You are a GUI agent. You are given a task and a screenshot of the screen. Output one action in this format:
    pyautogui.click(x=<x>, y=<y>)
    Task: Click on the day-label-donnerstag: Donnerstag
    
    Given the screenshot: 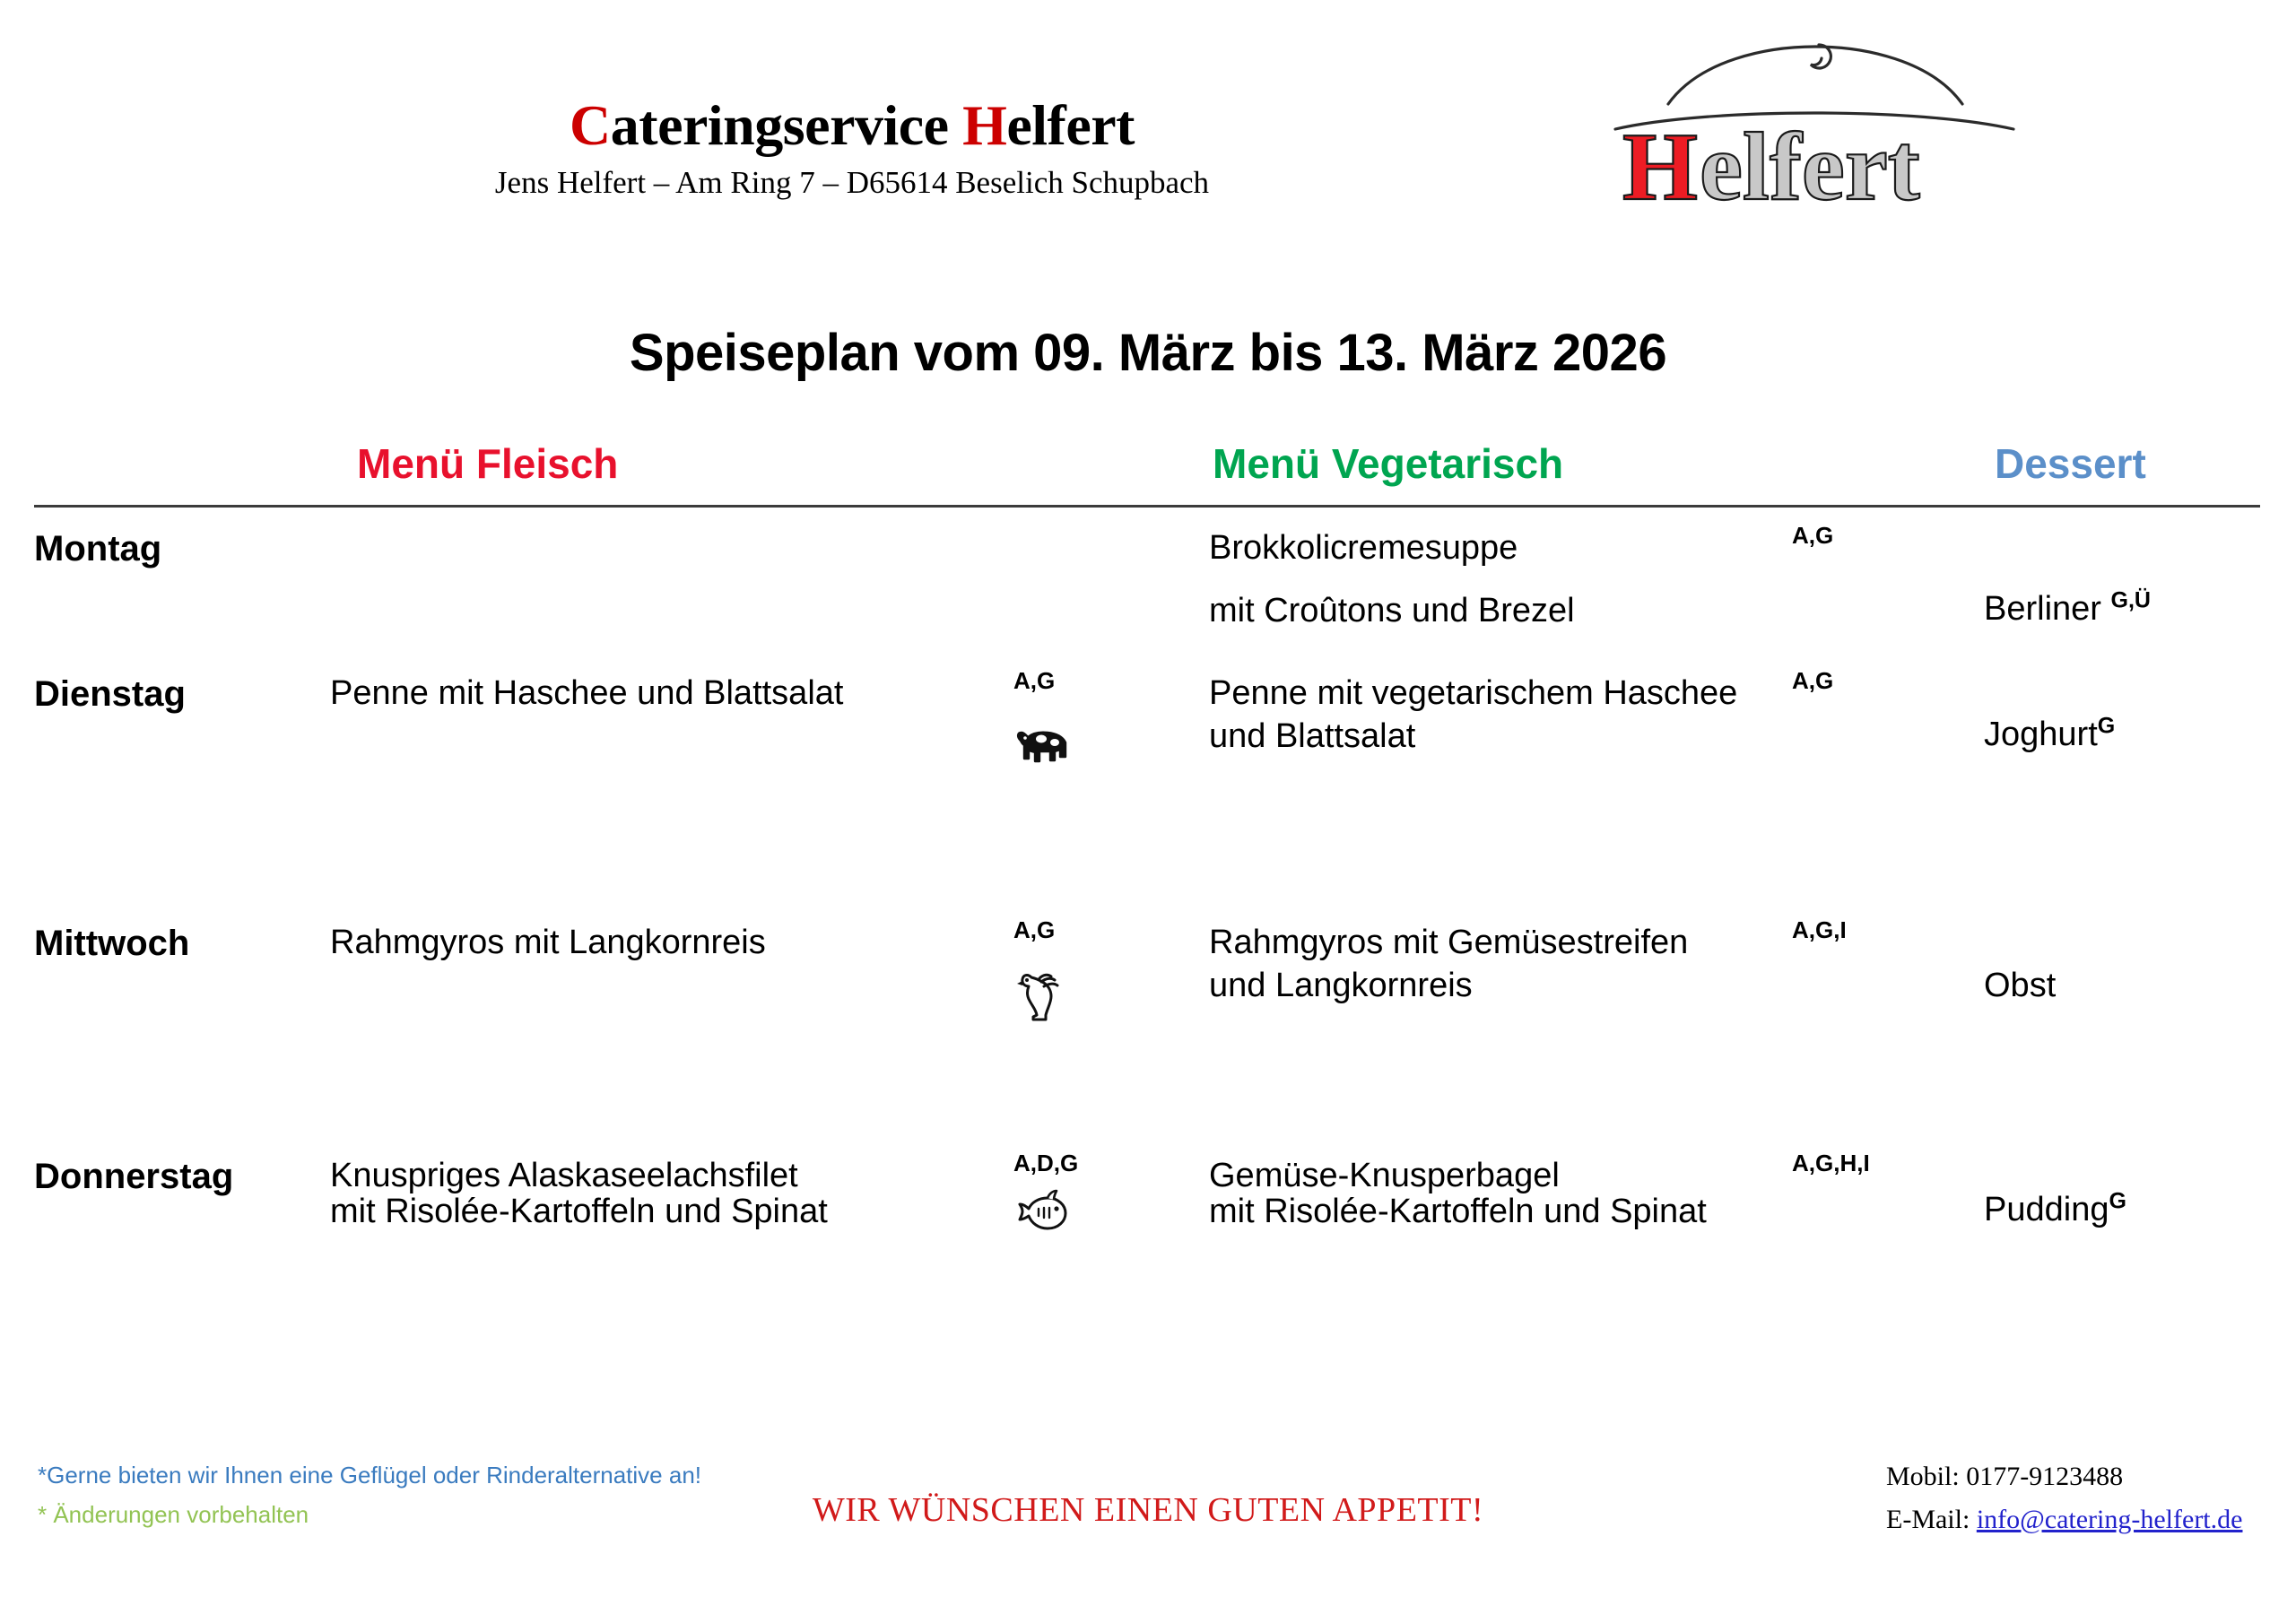 What is the action you would take?
    pyautogui.click(x=134, y=1176)
    